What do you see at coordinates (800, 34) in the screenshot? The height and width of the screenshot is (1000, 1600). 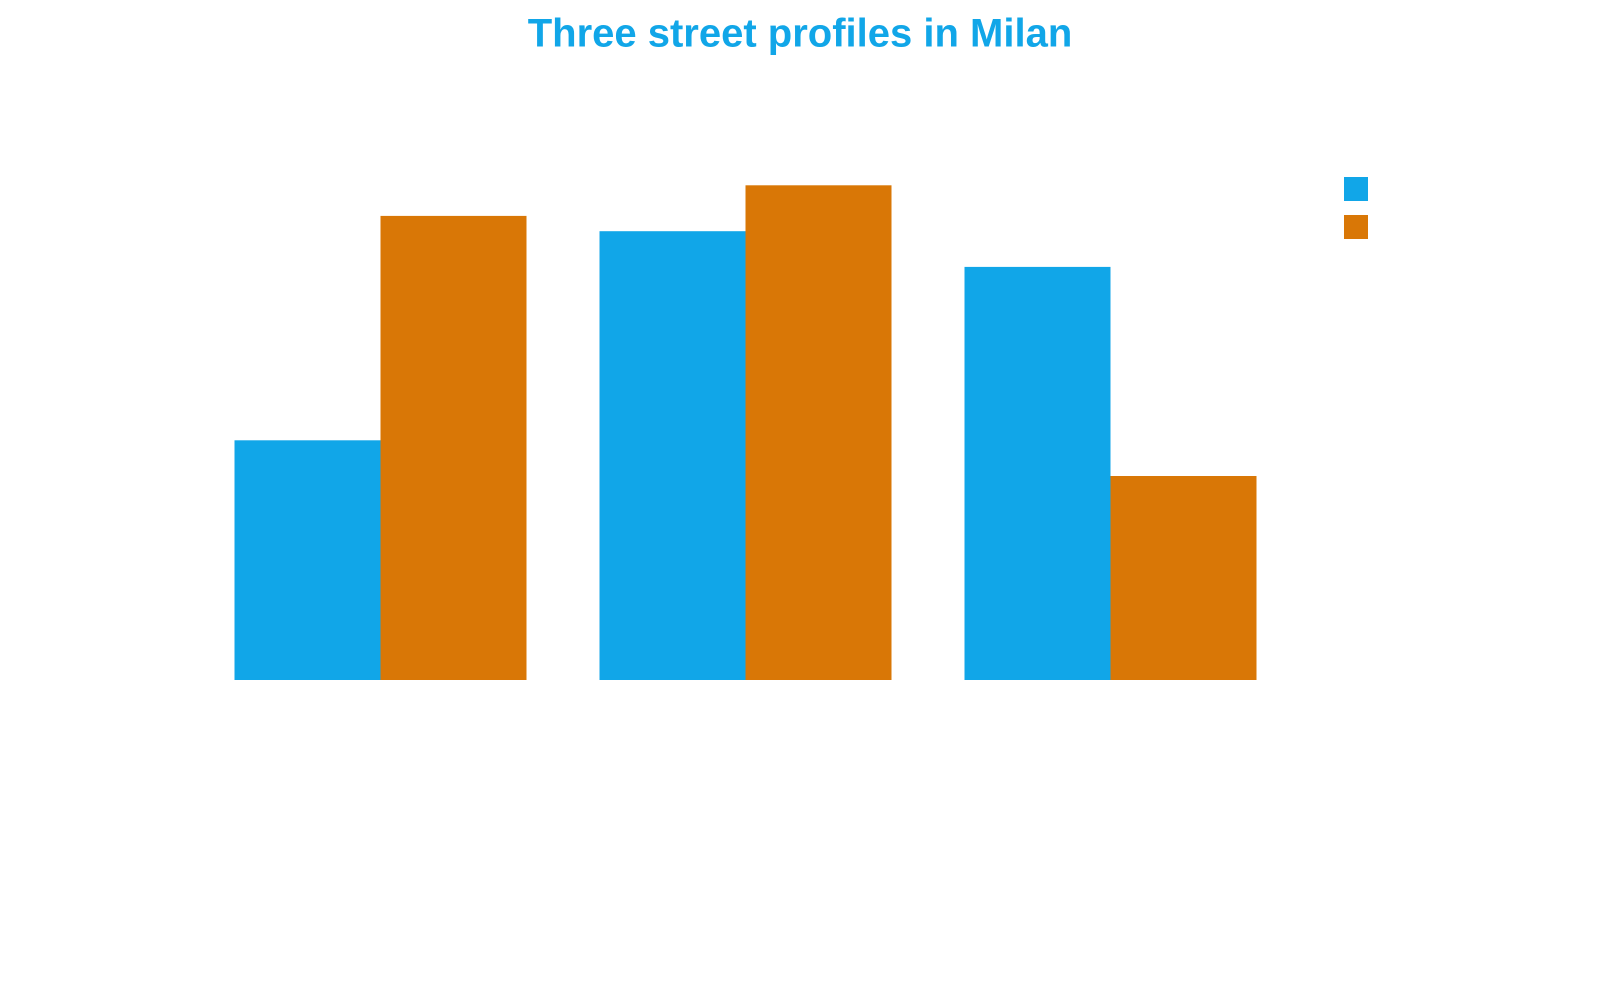 I see `chart-title: Three street profiles in Milan` at bounding box center [800, 34].